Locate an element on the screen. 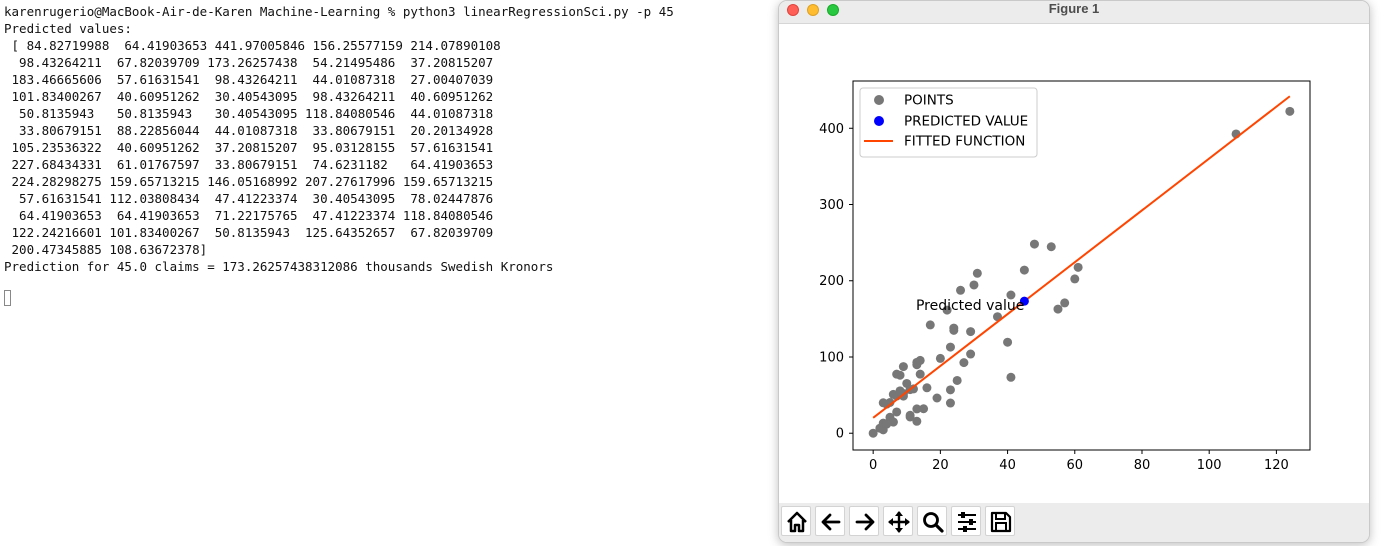 The image size is (1391, 546). y-tick-label: 100 is located at coordinates (831, 357).